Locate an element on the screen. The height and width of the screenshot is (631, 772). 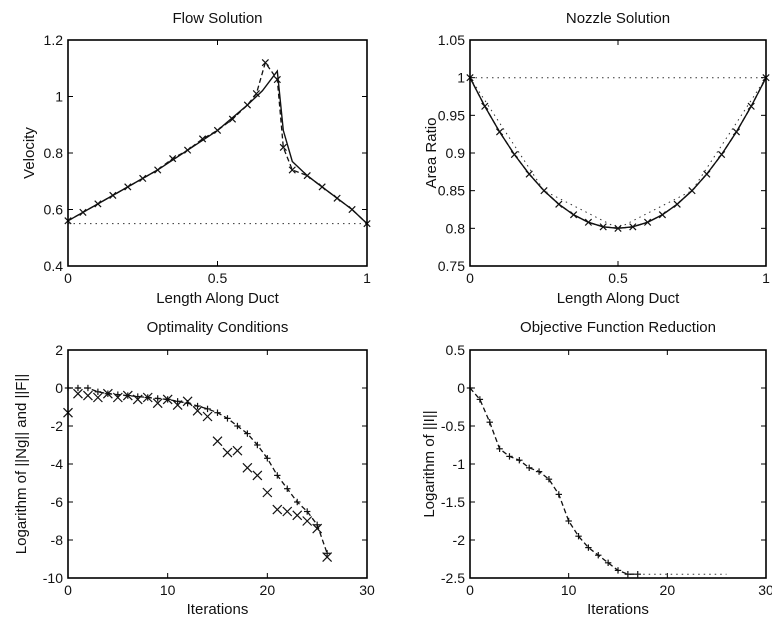
y-tick-label: -4 is located at coordinates (57, 464).